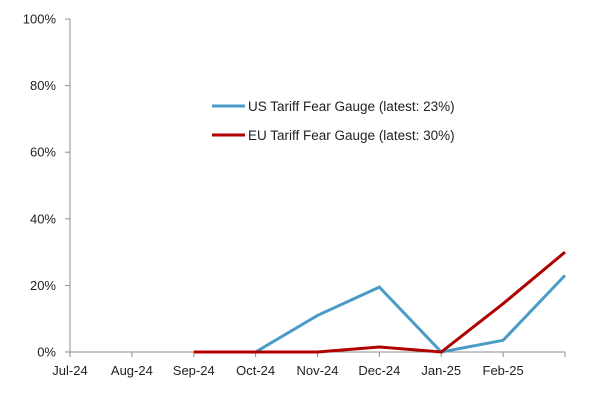  What do you see at coordinates (69, 370) in the screenshot?
I see `x-tick-label: Jul-24` at bounding box center [69, 370].